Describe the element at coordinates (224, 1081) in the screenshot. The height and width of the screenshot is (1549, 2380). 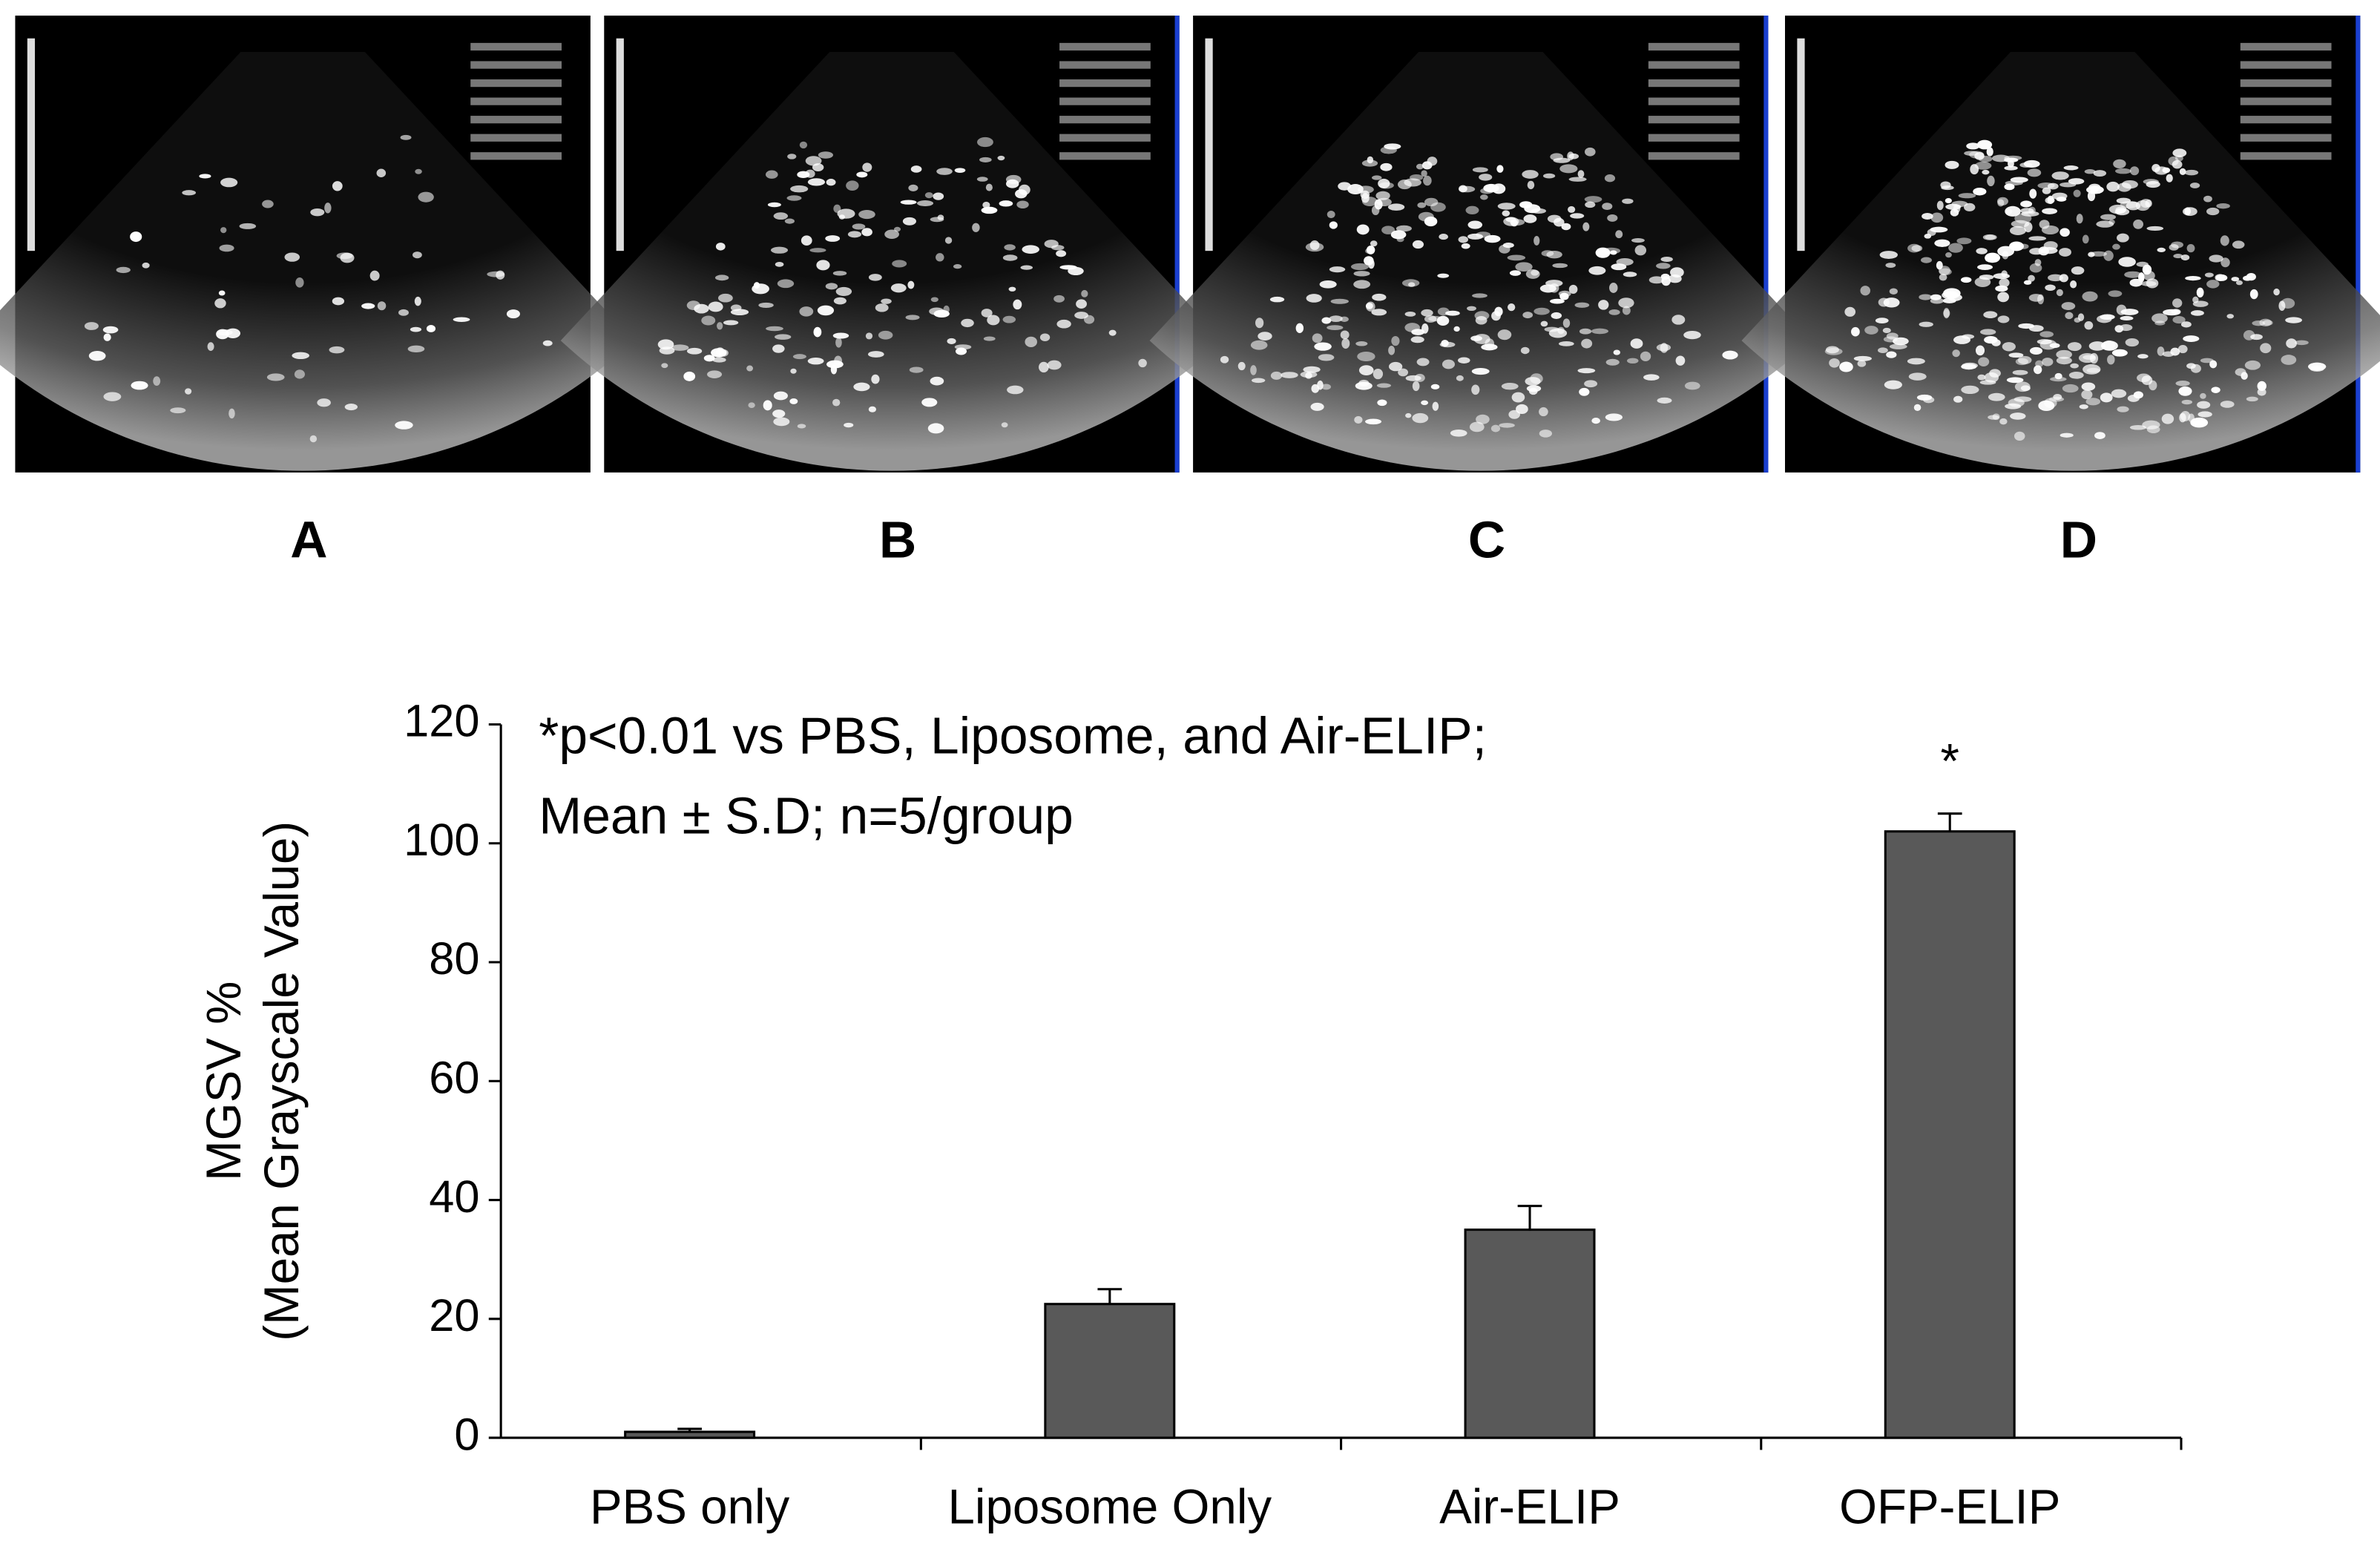
I see `y-axis-title: MGSV %` at that location.